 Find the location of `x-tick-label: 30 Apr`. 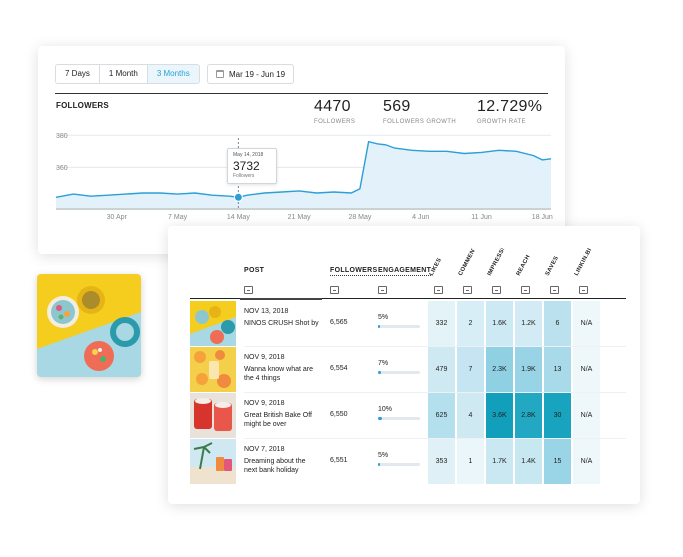

x-tick-label: 30 Apr is located at coordinates (117, 217).